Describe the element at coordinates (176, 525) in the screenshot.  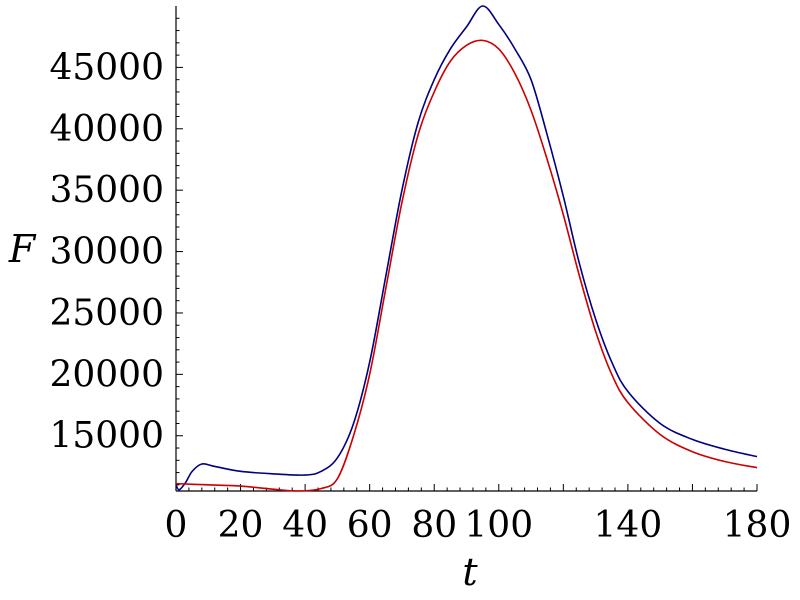
I see `x-tick-label: 0` at that location.